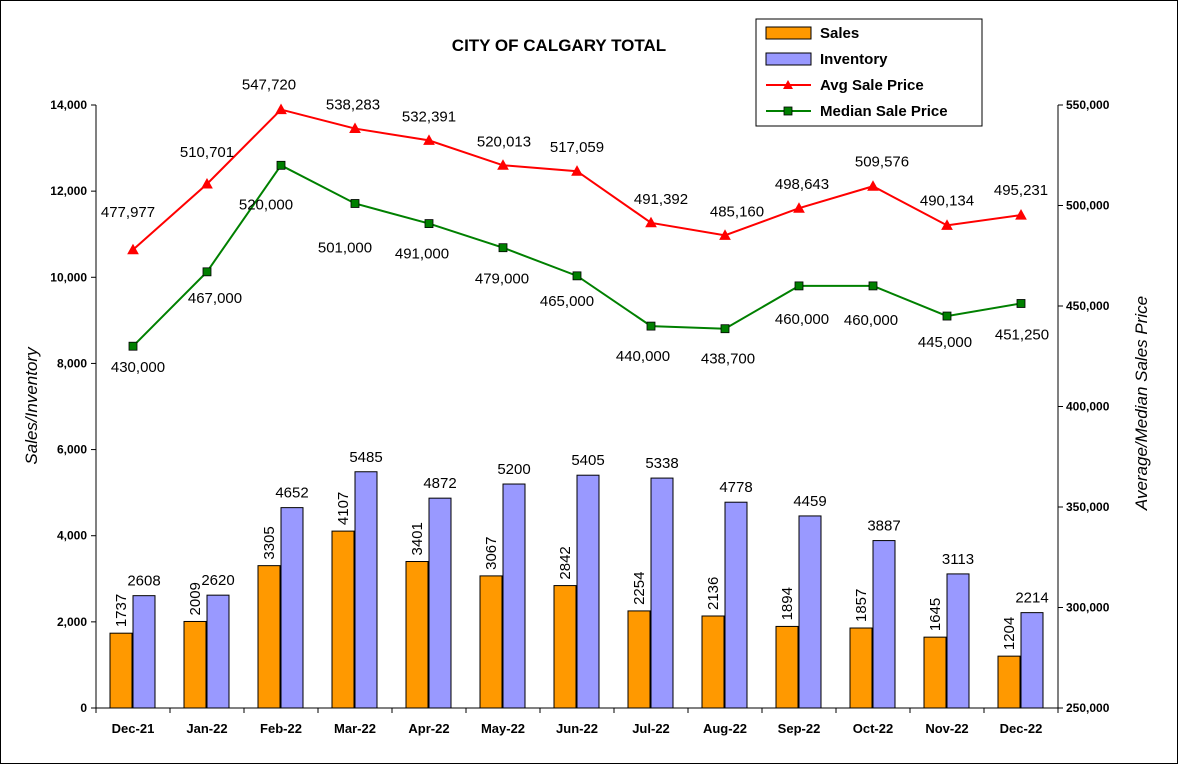 The image size is (1178, 764). What do you see at coordinates (713, 593) in the screenshot?
I see `sales-data-label: 2136` at bounding box center [713, 593].